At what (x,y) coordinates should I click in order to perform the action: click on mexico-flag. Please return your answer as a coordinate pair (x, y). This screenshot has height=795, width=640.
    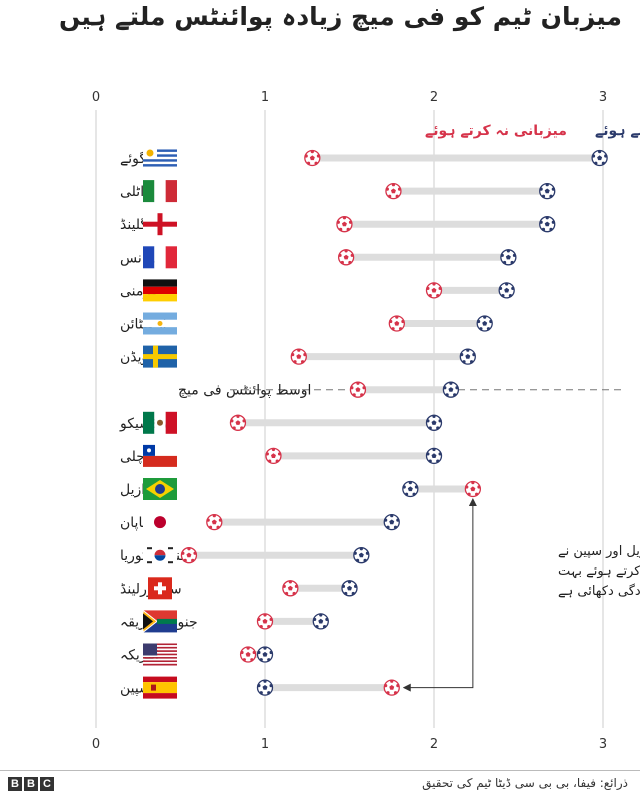
    Looking at the image, I should click on (160, 422).